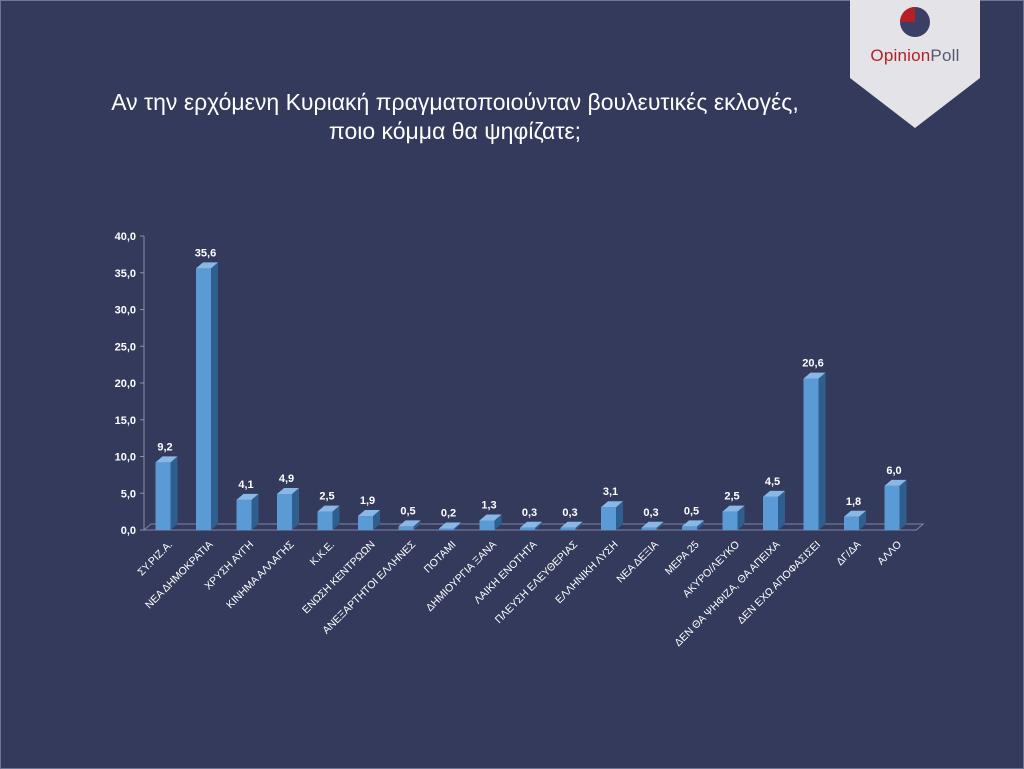  Describe the element at coordinates (128, 494) in the screenshot. I see `y-tick-label: 5,0` at that location.